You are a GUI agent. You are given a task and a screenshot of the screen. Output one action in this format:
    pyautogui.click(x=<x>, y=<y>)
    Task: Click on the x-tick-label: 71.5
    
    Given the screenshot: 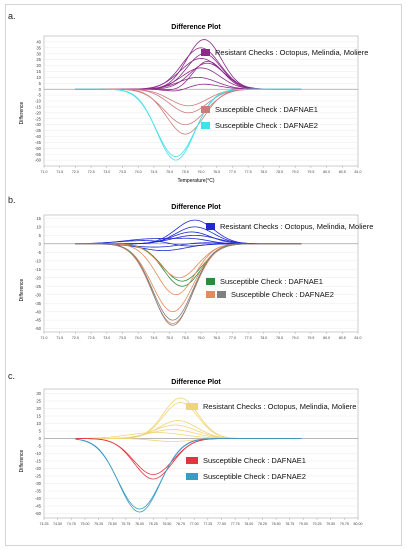 What is the action you would take?
    pyautogui.click(x=59, y=172)
    